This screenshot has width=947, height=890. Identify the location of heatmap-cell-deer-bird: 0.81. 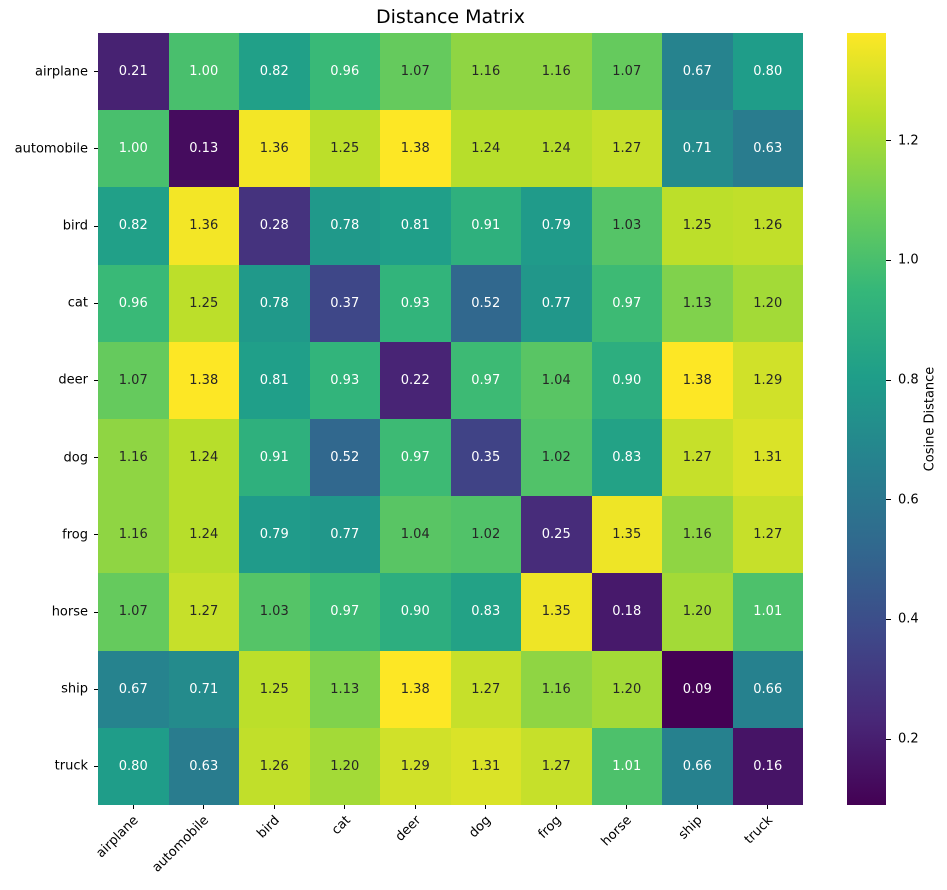
(274, 380).